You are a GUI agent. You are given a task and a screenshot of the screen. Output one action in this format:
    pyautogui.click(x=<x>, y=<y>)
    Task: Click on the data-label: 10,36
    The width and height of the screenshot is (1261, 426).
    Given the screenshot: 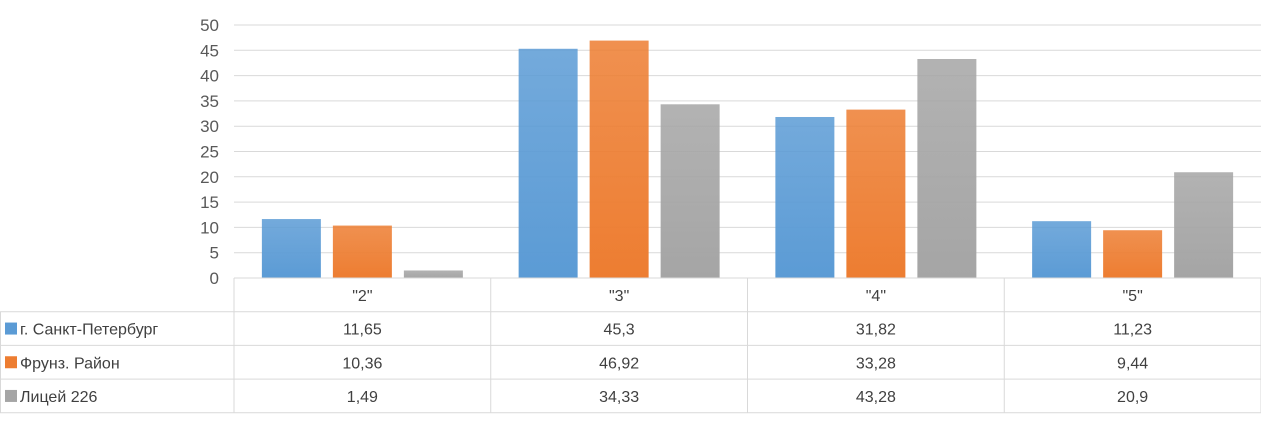 What is the action you would take?
    pyautogui.click(x=362, y=363)
    